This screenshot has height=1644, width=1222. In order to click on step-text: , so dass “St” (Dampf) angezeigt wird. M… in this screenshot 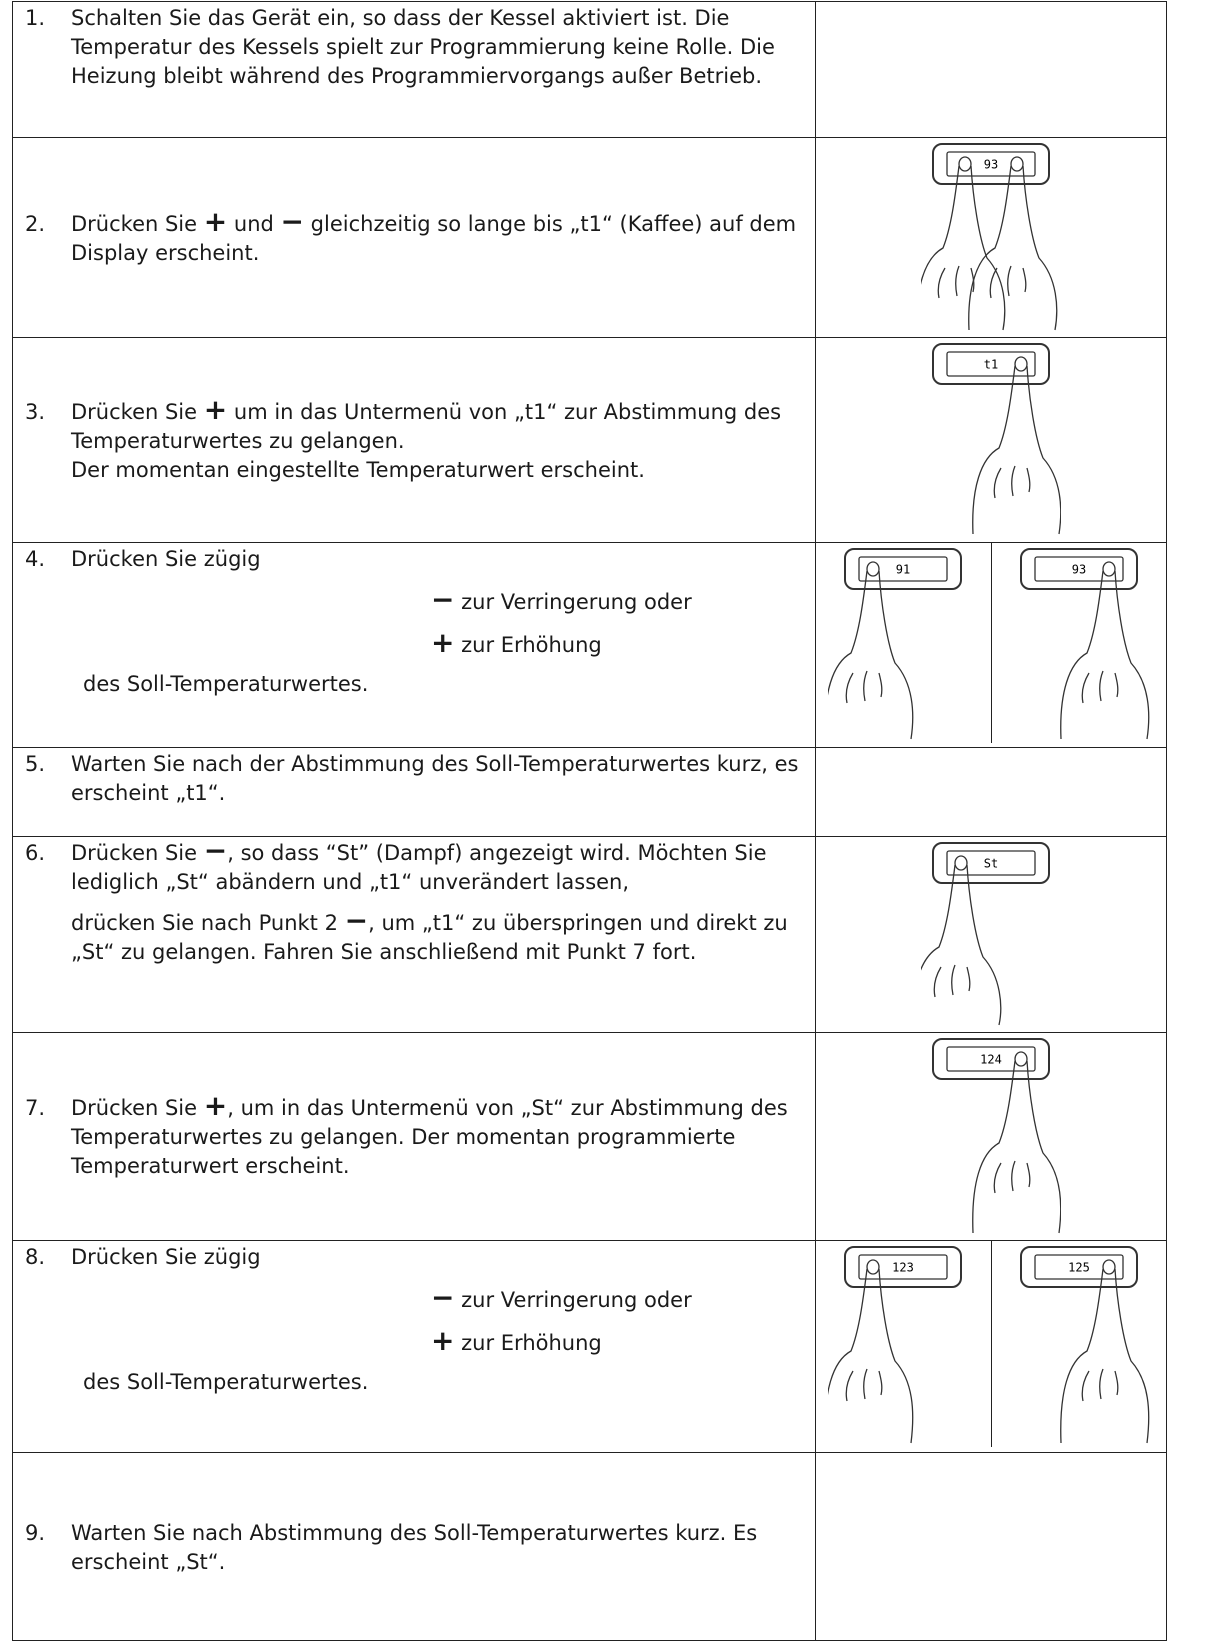, I will do `click(419, 867)`.